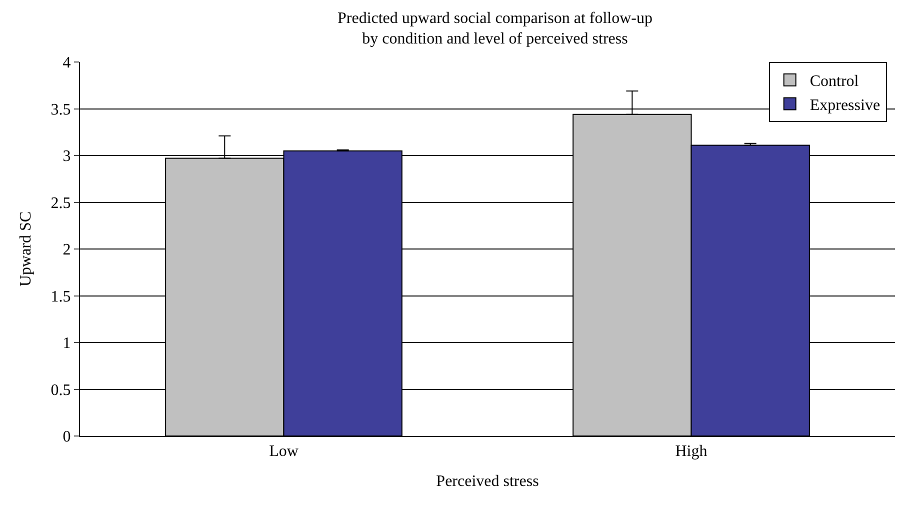  I want to click on chart-title: Predicted upward social comparison at follow-up, so click(495, 18).